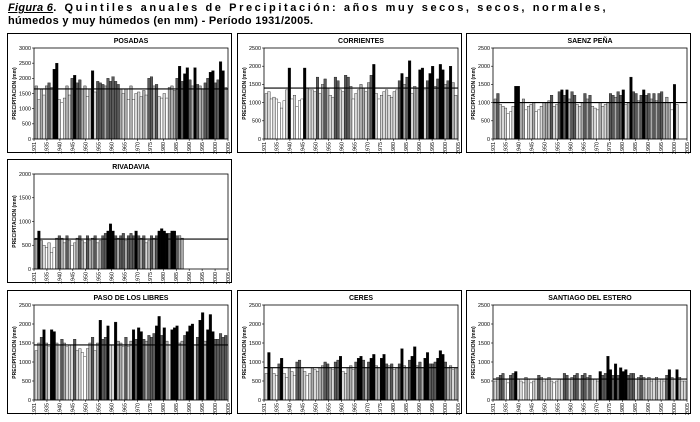 Image resolution: width=700 pixels, height=422 pixels. What do you see at coordinates (131, 93) in the screenshot?
I see `plot-frame` at bounding box center [131, 93].